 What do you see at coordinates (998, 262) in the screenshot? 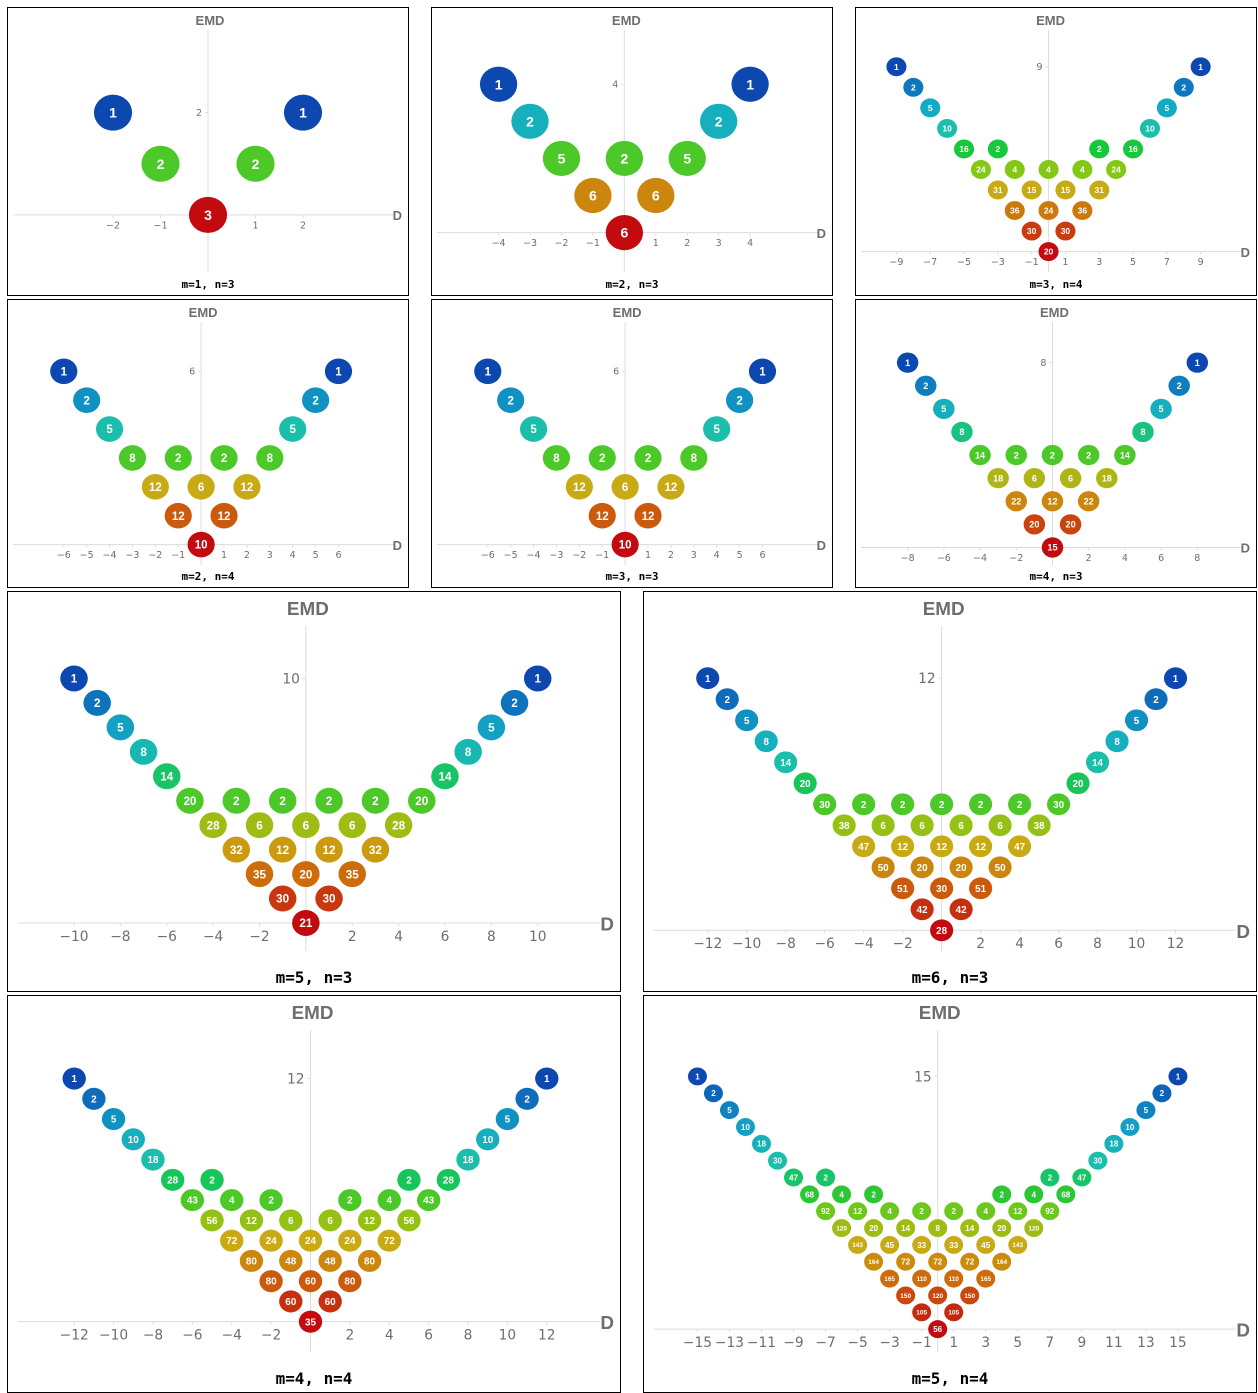
I see `x-tick-label: −3` at bounding box center [998, 262].